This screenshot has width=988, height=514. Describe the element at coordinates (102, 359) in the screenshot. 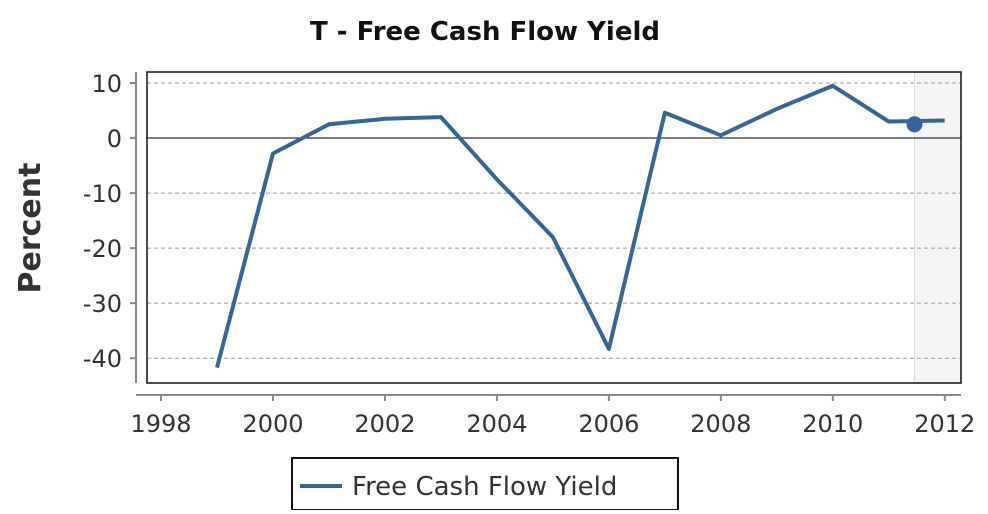

I see `y-tick-label: -40` at that location.